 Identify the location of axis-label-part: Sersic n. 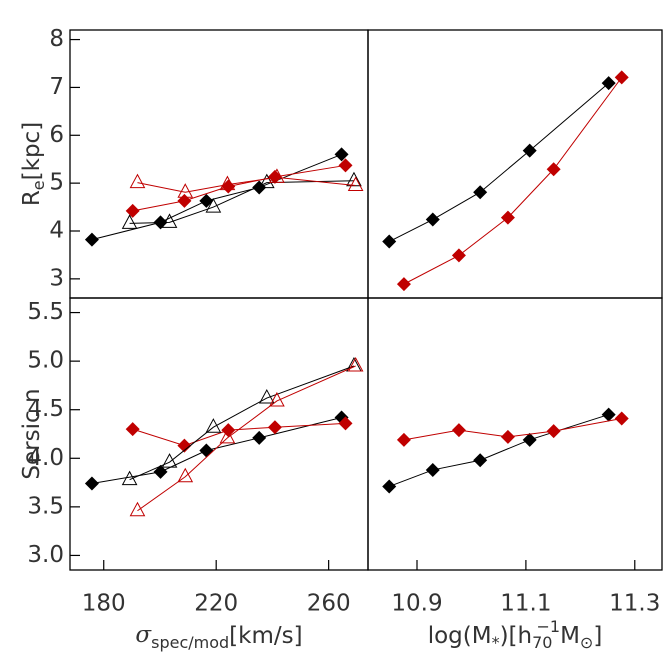
(32, 433).